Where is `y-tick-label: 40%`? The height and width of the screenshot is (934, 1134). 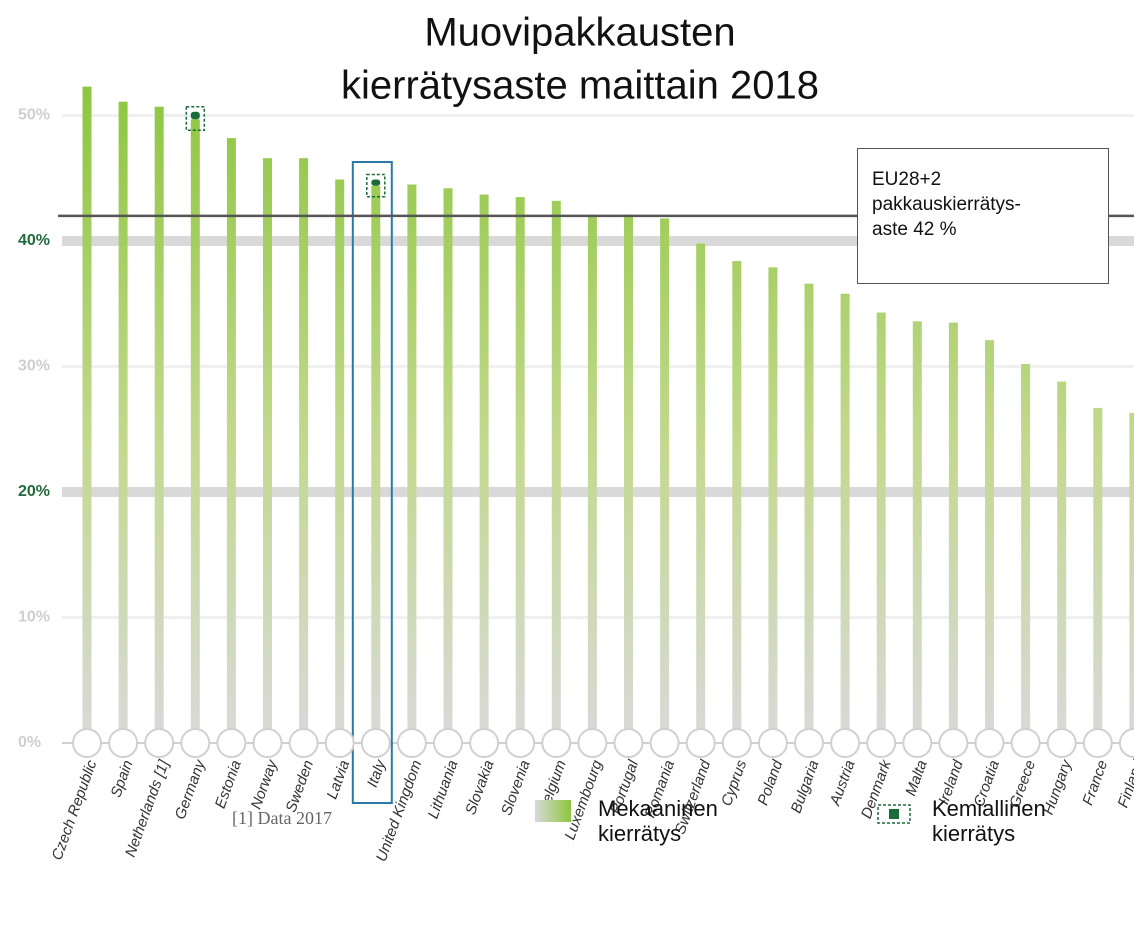 y-tick-label: 40% is located at coordinates (34, 240).